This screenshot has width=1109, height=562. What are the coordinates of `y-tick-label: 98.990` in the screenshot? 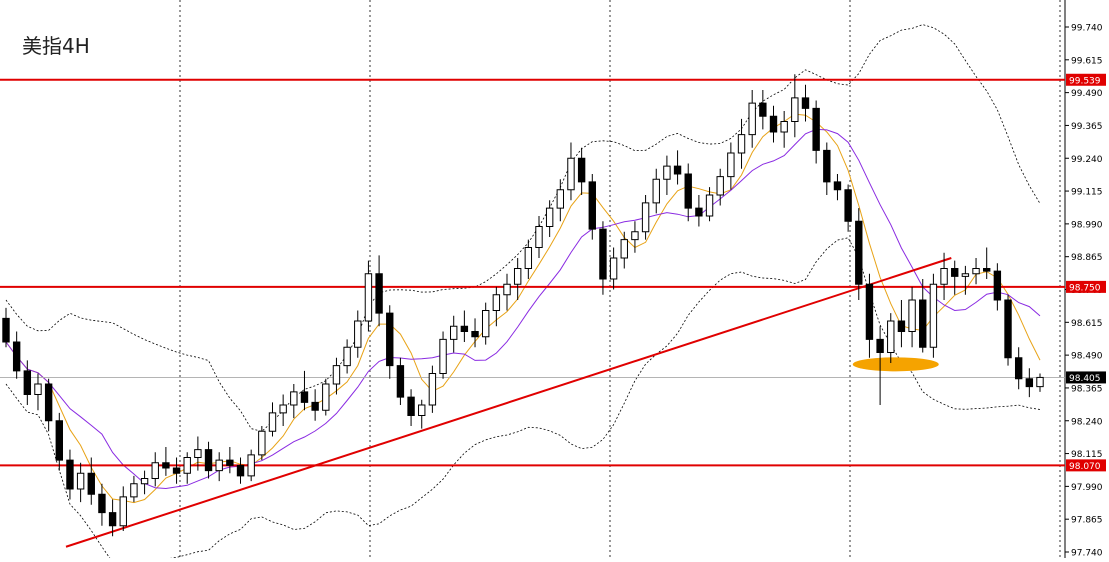 It's located at (1087, 225).